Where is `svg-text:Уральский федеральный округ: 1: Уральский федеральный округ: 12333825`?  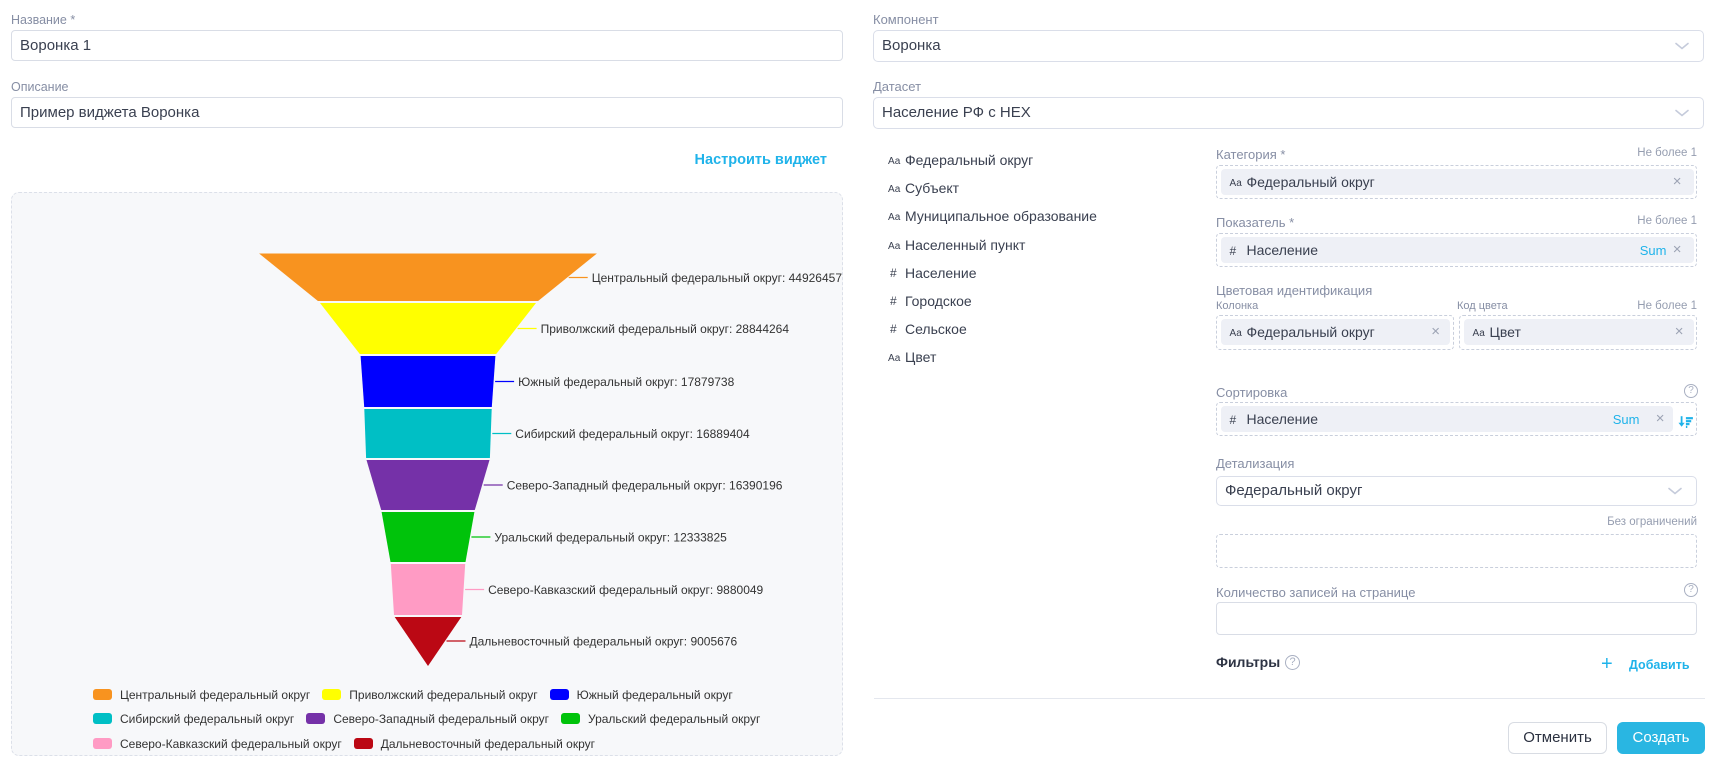 svg-text:Уральский федеральный округ: 1: Уральский федеральный округ: 12333825 is located at coordinates (610, 537).